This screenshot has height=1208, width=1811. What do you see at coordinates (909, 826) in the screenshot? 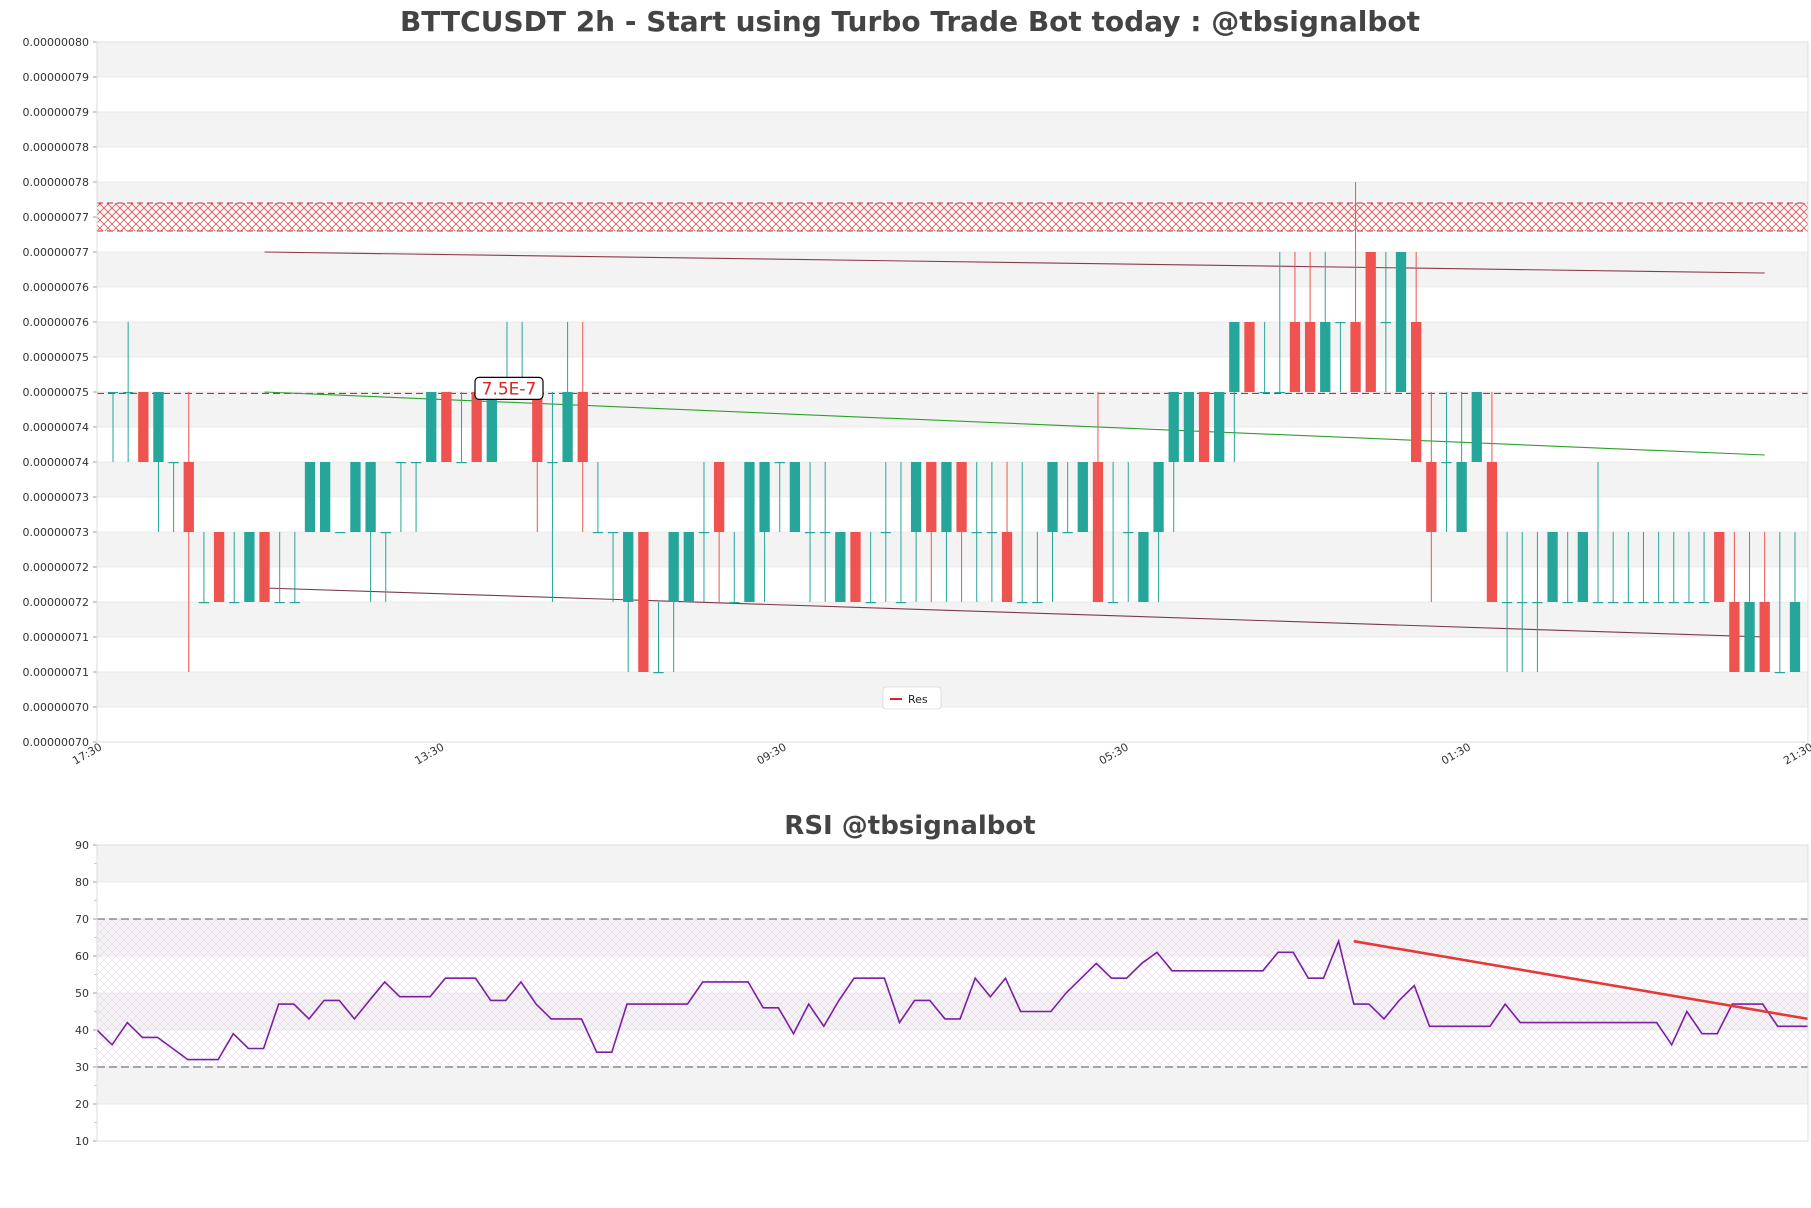
I see `rsi-chart-title: RSI @tbsignalbot` at bounding box center [909, 826].